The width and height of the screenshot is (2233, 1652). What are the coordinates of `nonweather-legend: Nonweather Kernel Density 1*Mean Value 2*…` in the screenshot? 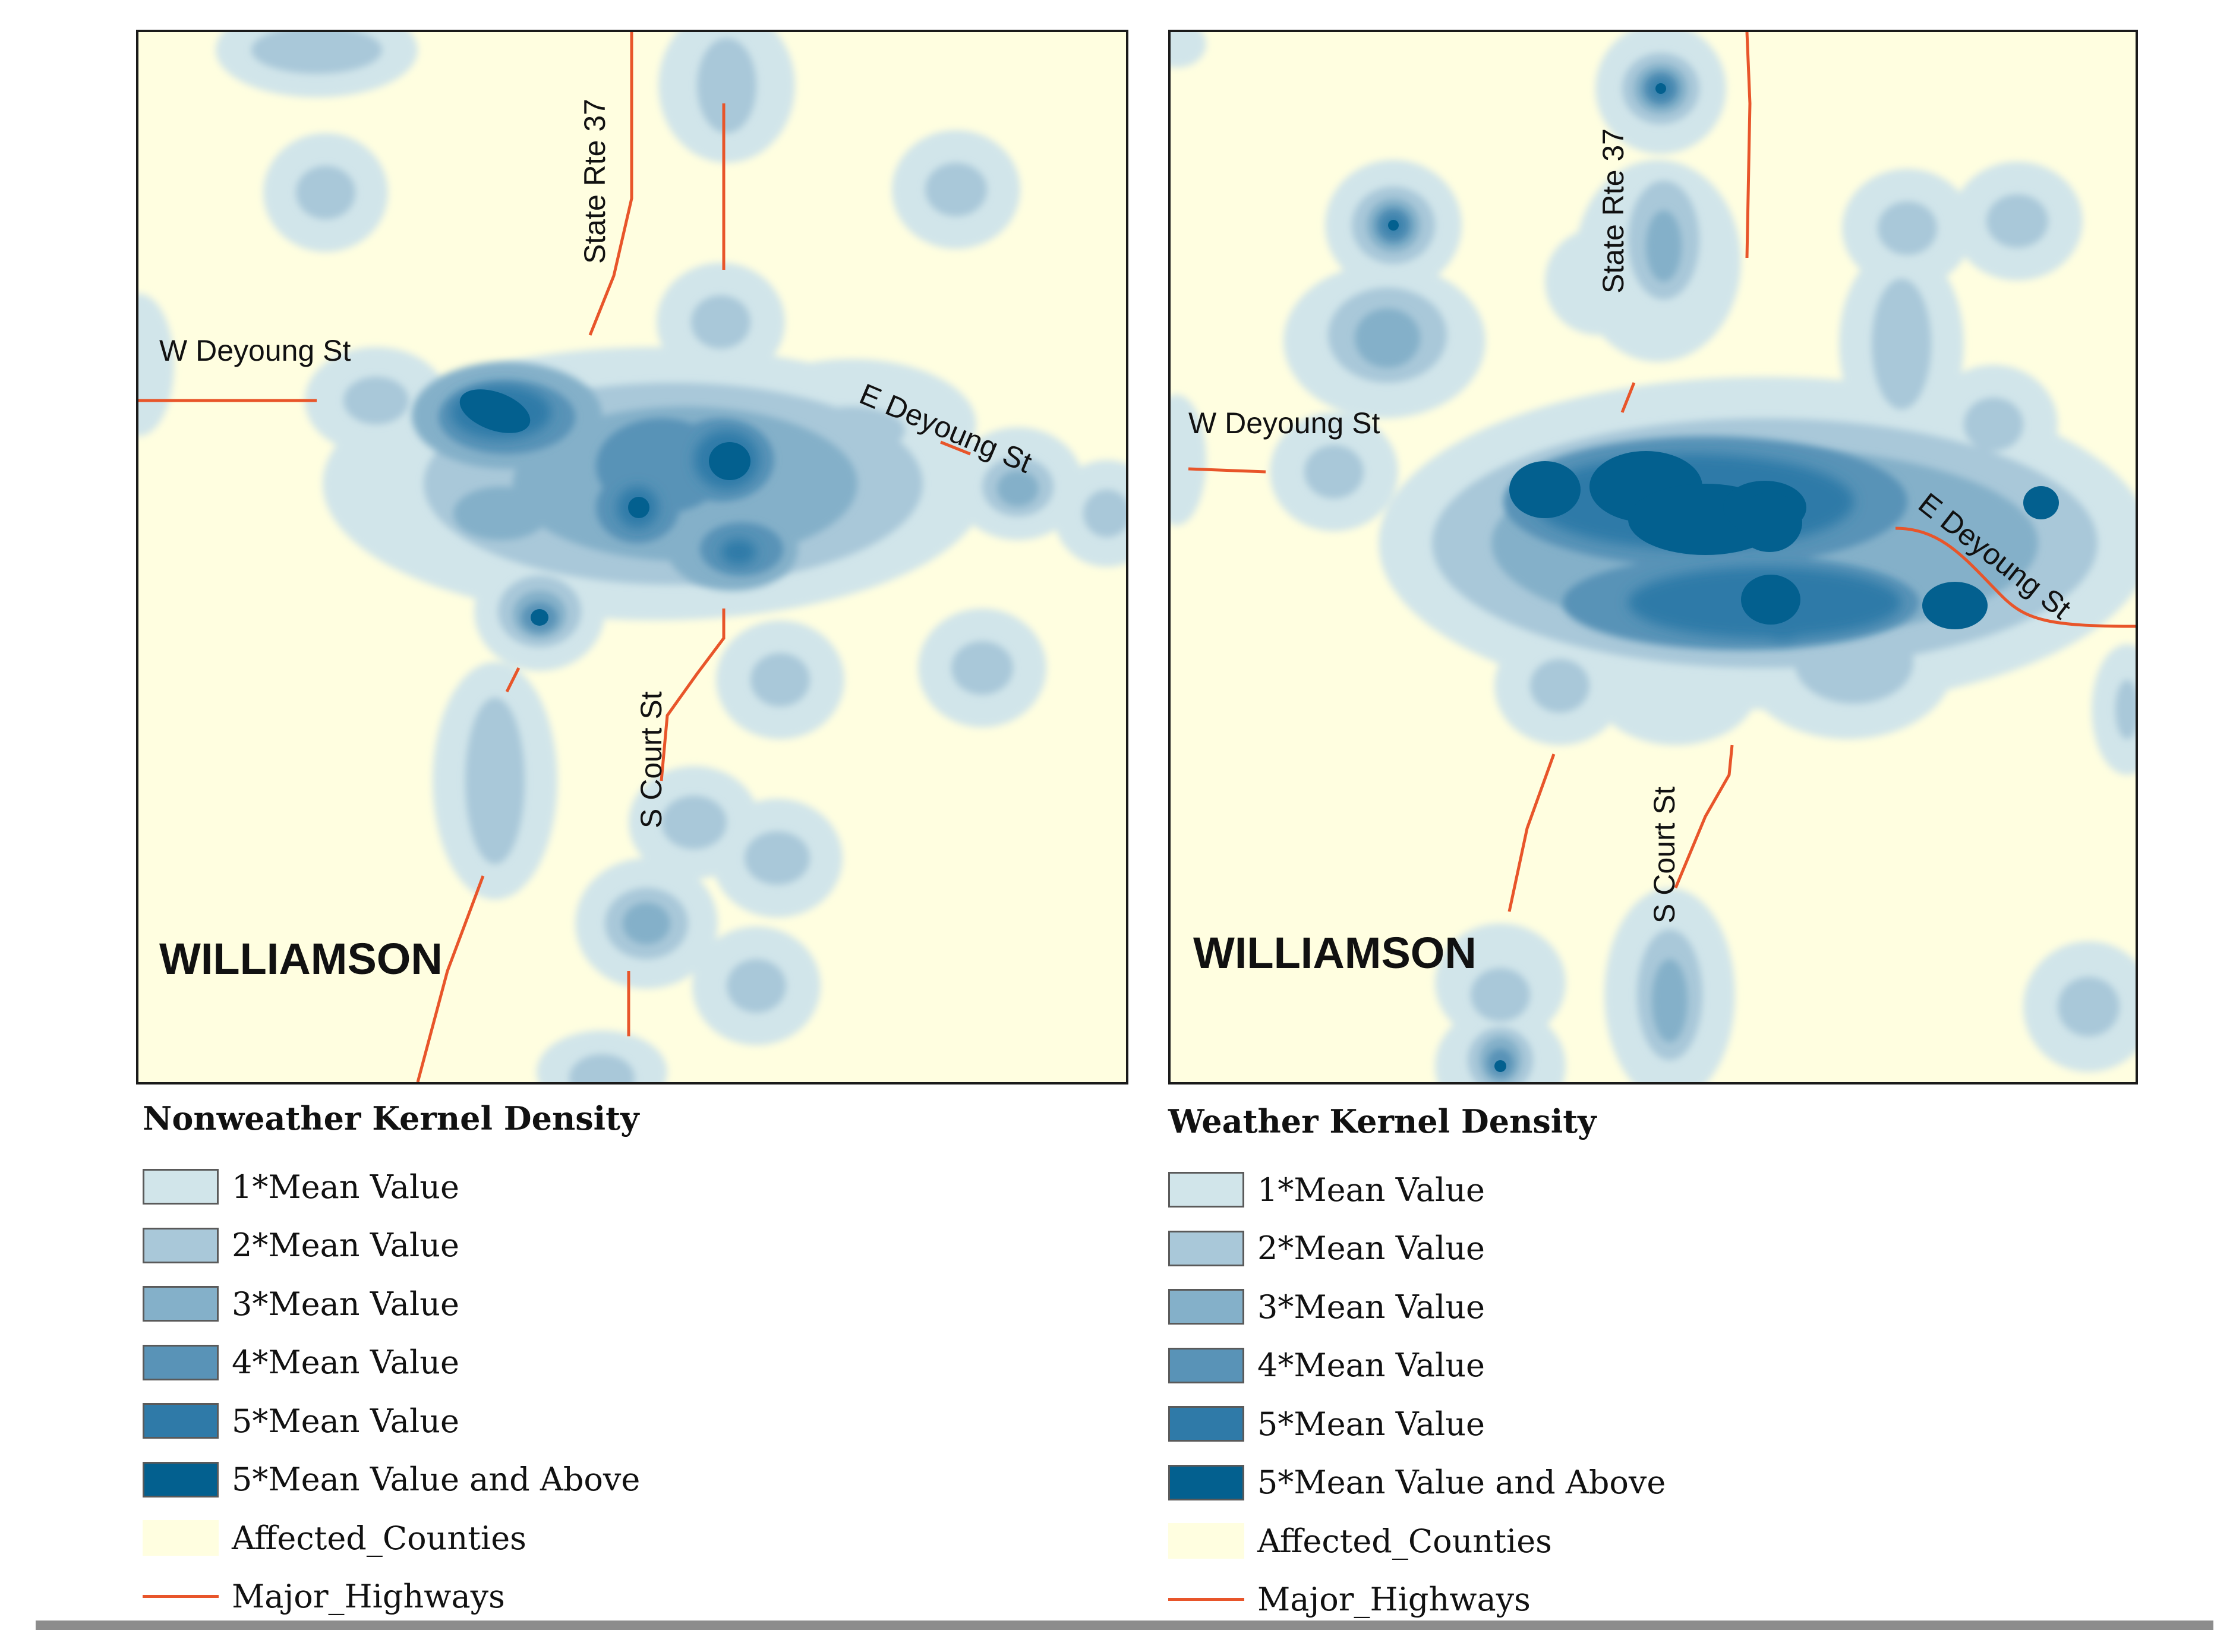 It's located at (391, 1362).